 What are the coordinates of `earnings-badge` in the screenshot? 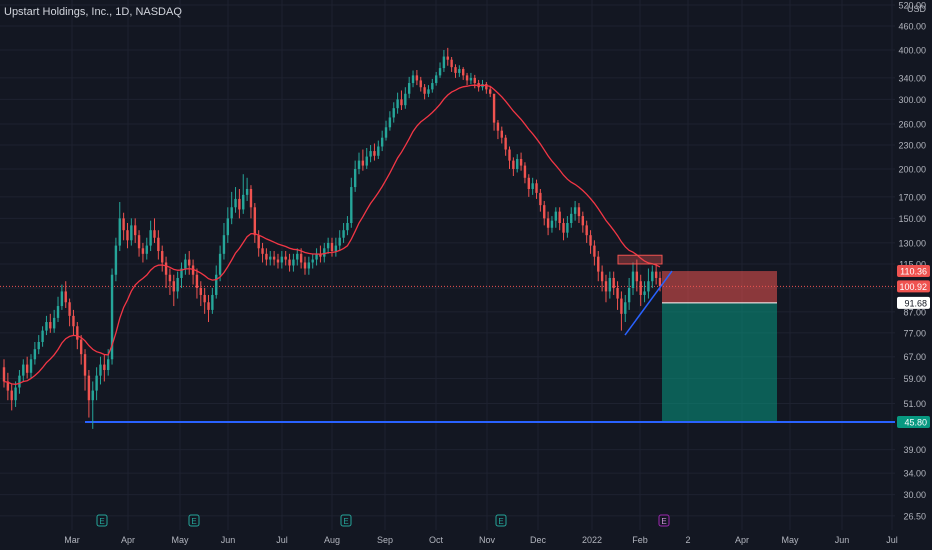 It's located at (194, 520).